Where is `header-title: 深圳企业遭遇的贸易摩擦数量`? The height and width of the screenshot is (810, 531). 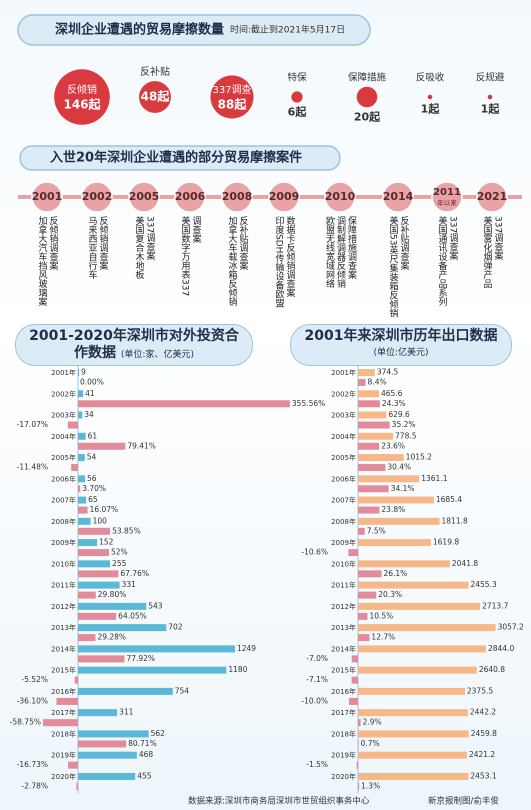
header-title: 深圳企业遭遇的贸易摩擦数量 is located at coordinates (139, 30).